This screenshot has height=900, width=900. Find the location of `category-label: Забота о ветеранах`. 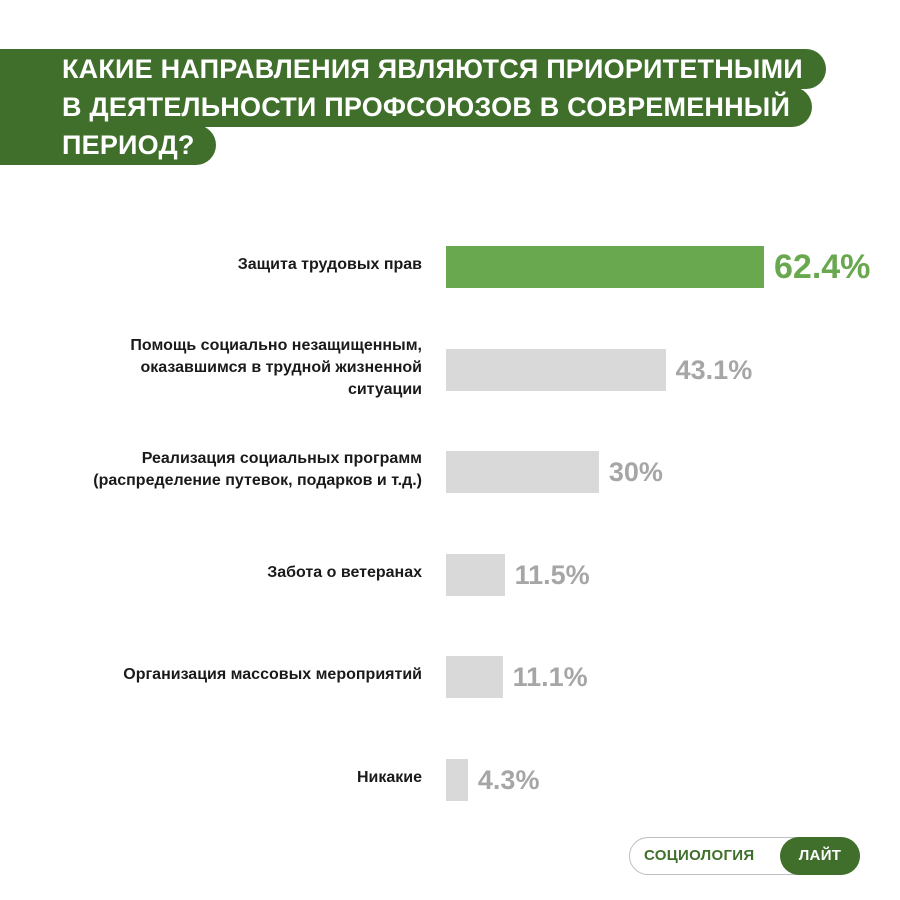

category-label: Забота о ветеранах is located at coordinates (344, 572).